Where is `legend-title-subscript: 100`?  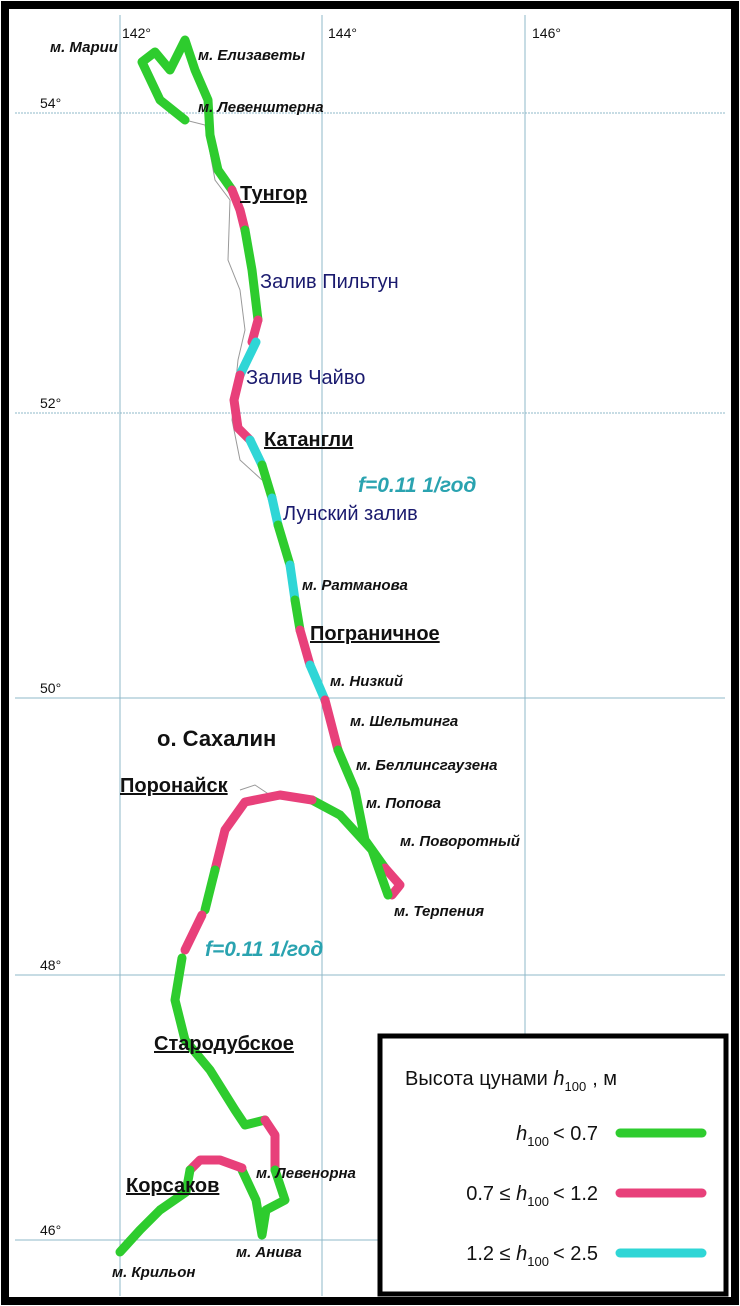 legend-title-subscript: 100 is located at coordinates (575, 1086).